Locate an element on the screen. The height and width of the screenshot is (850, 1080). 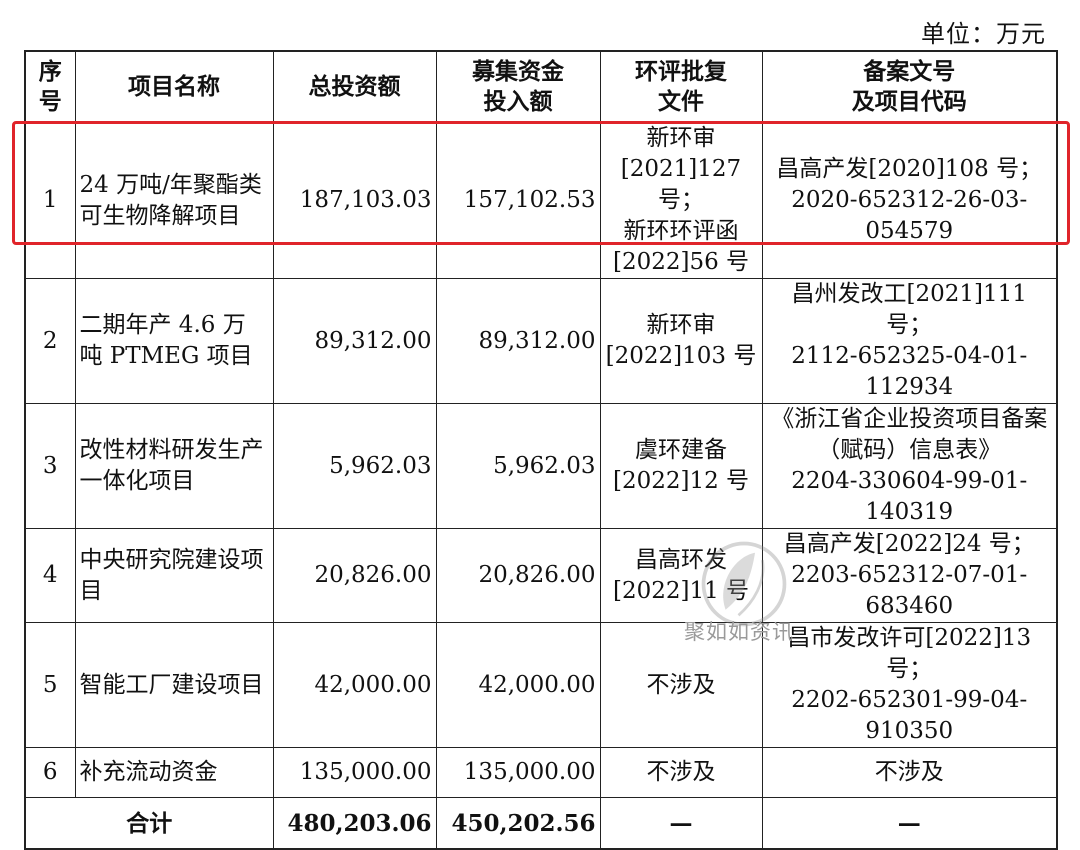
cell-seq: 3 is located at coordinates (50, 466).